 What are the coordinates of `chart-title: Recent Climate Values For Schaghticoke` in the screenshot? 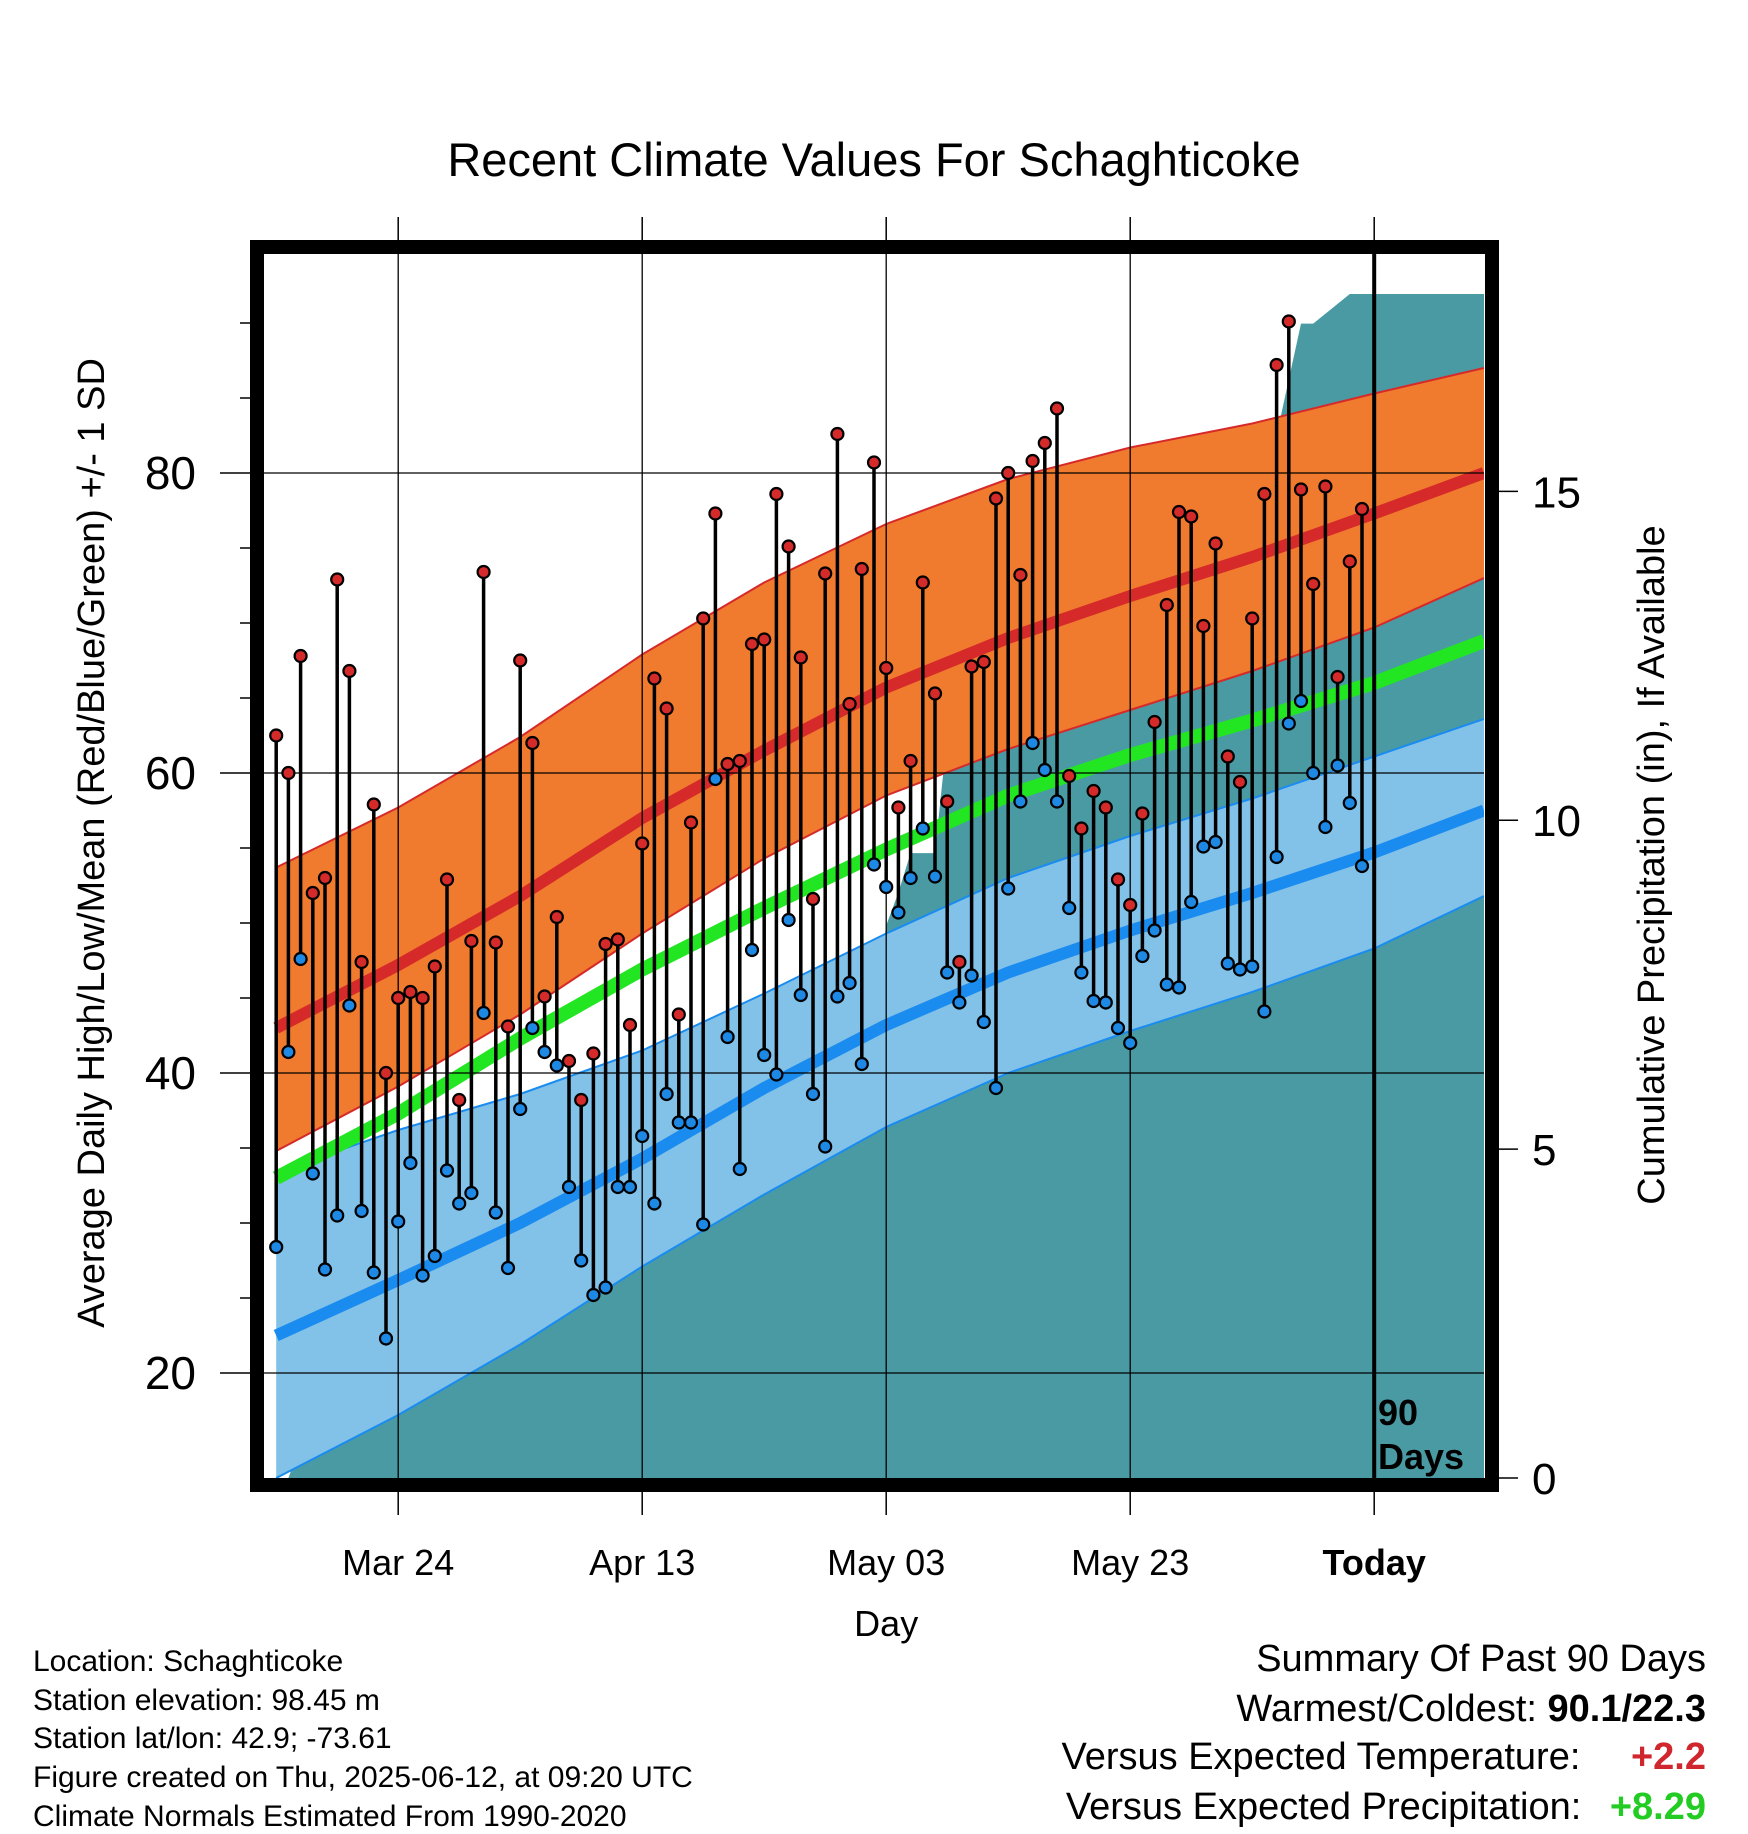 It's located at (874, 159).